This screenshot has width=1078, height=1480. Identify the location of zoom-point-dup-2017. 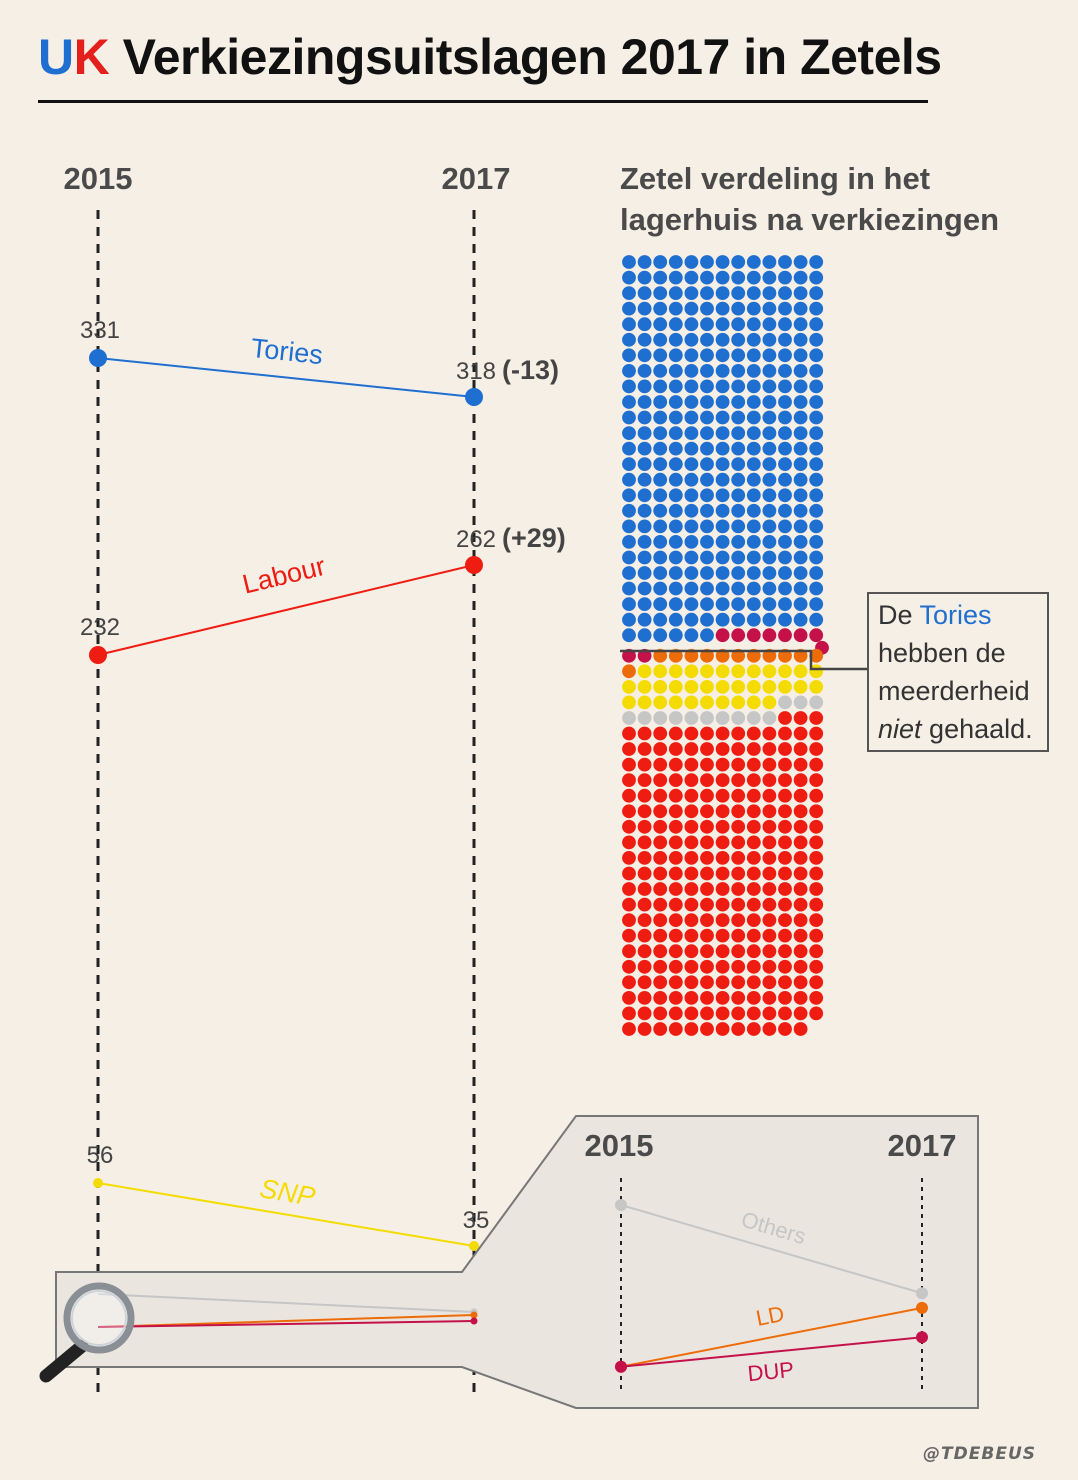
(922, 1337).